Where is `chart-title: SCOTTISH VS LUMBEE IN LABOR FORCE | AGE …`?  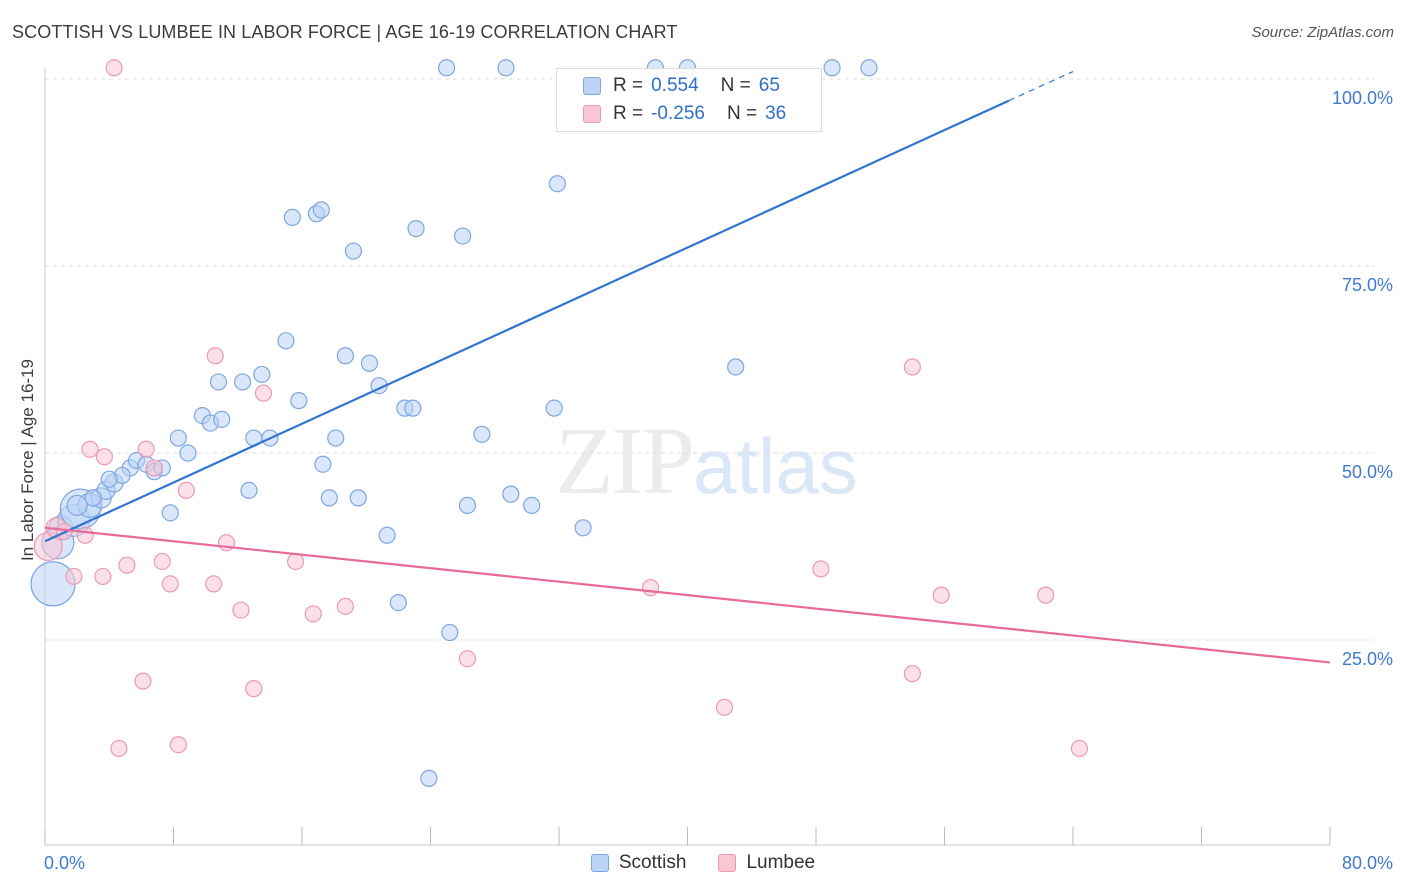 chart-title: SCOTTISH VS LUMBEE IN LABOR FORCE | AGE … is located at coordinates (345, 32).